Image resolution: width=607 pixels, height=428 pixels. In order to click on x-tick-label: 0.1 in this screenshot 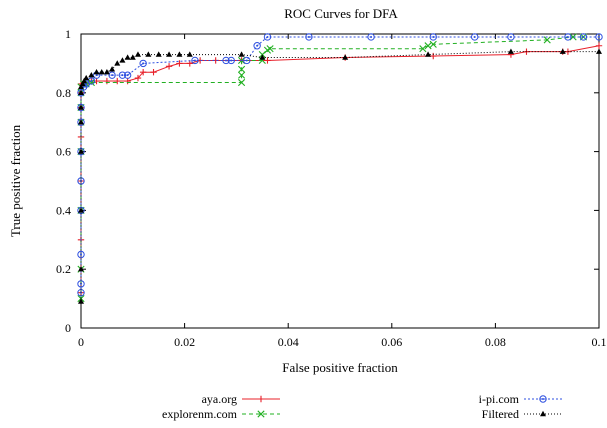, I will do `click(599, 342)`.